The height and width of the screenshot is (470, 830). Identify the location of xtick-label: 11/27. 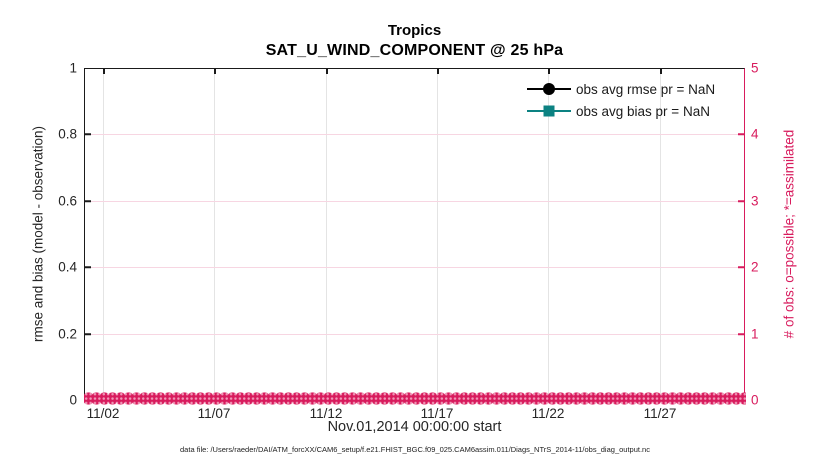
(660, 413).